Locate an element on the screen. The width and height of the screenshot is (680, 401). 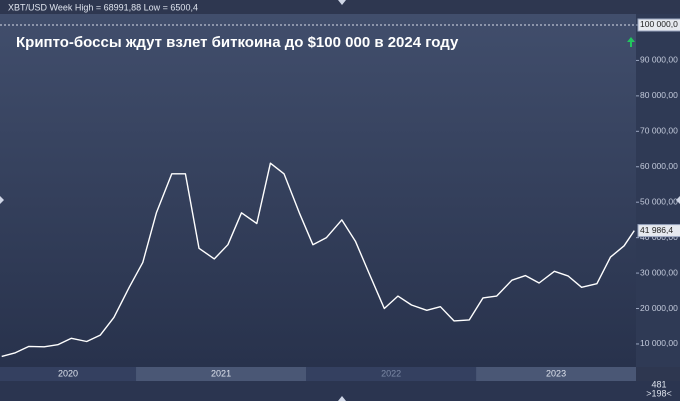
last-value-label: 41 986,4 is located at coordinates (656, 230).